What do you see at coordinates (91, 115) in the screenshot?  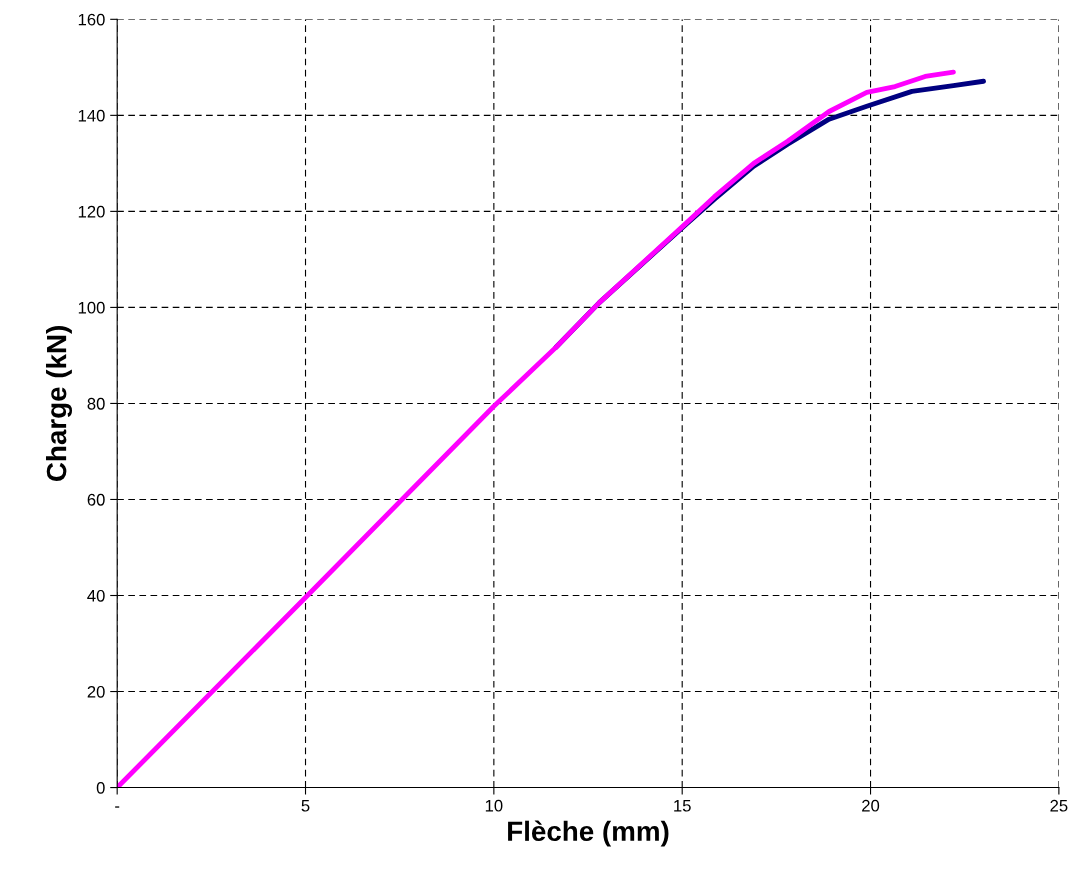 I see `y-tick-label: 140` at bounding box center [91, 115].